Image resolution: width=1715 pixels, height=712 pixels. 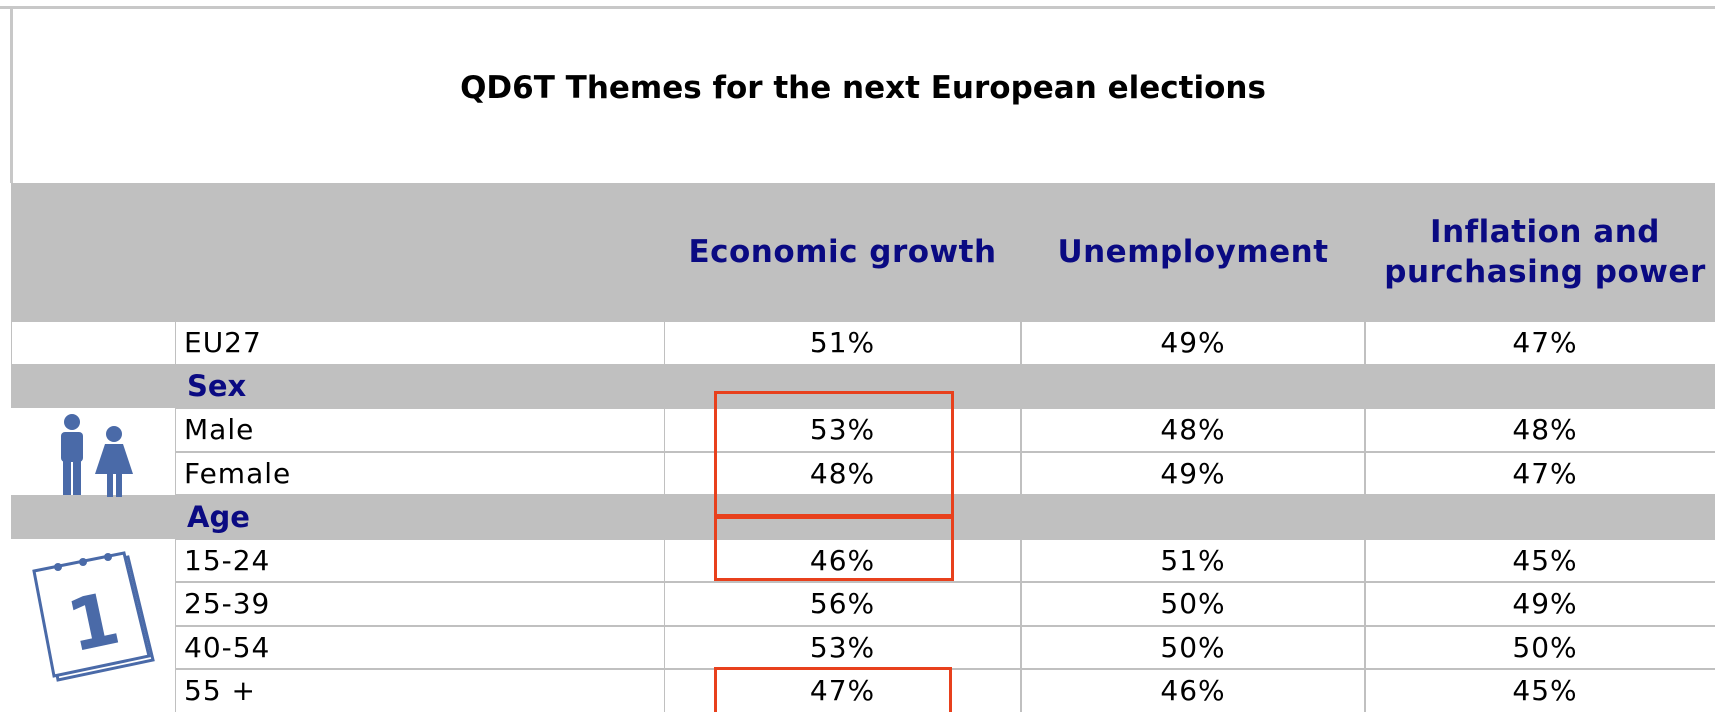 I want to click on age-icon: 1, so click(x=93, y=616).